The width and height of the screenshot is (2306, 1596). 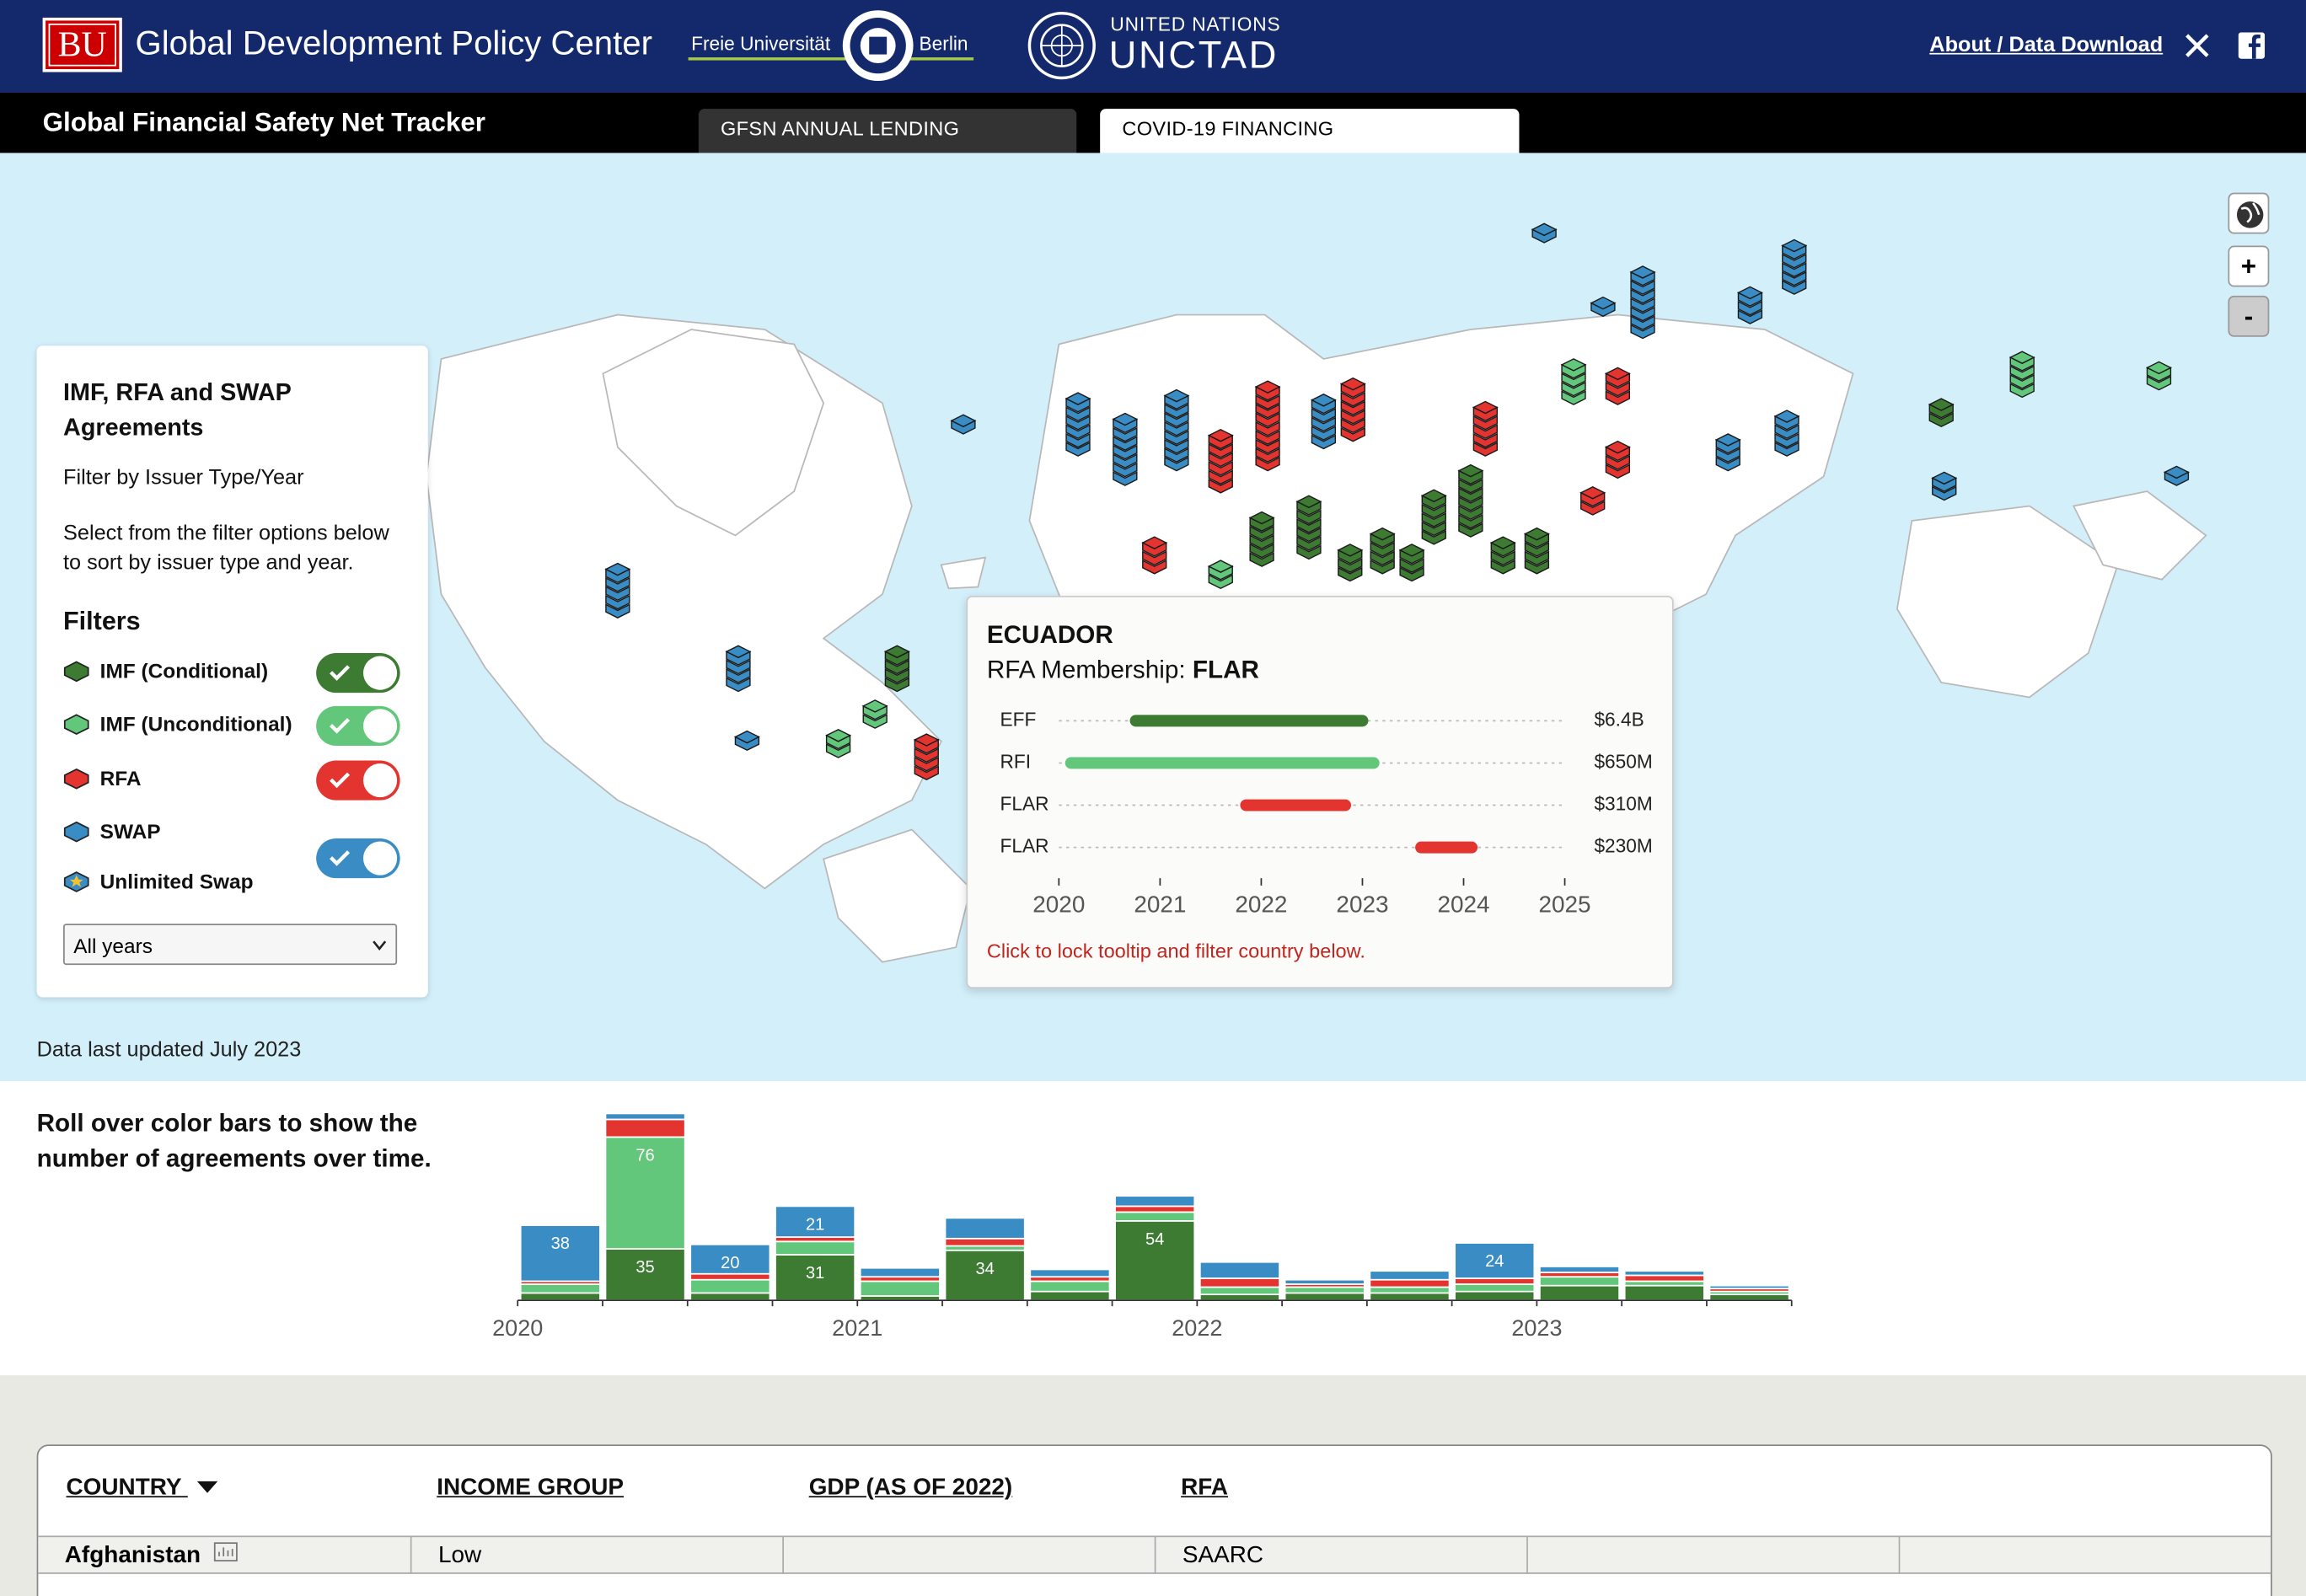 What do you see at coordinates (76, 832) in the screenshot?
I see `filter-icon` at bounding box center [76, 832].